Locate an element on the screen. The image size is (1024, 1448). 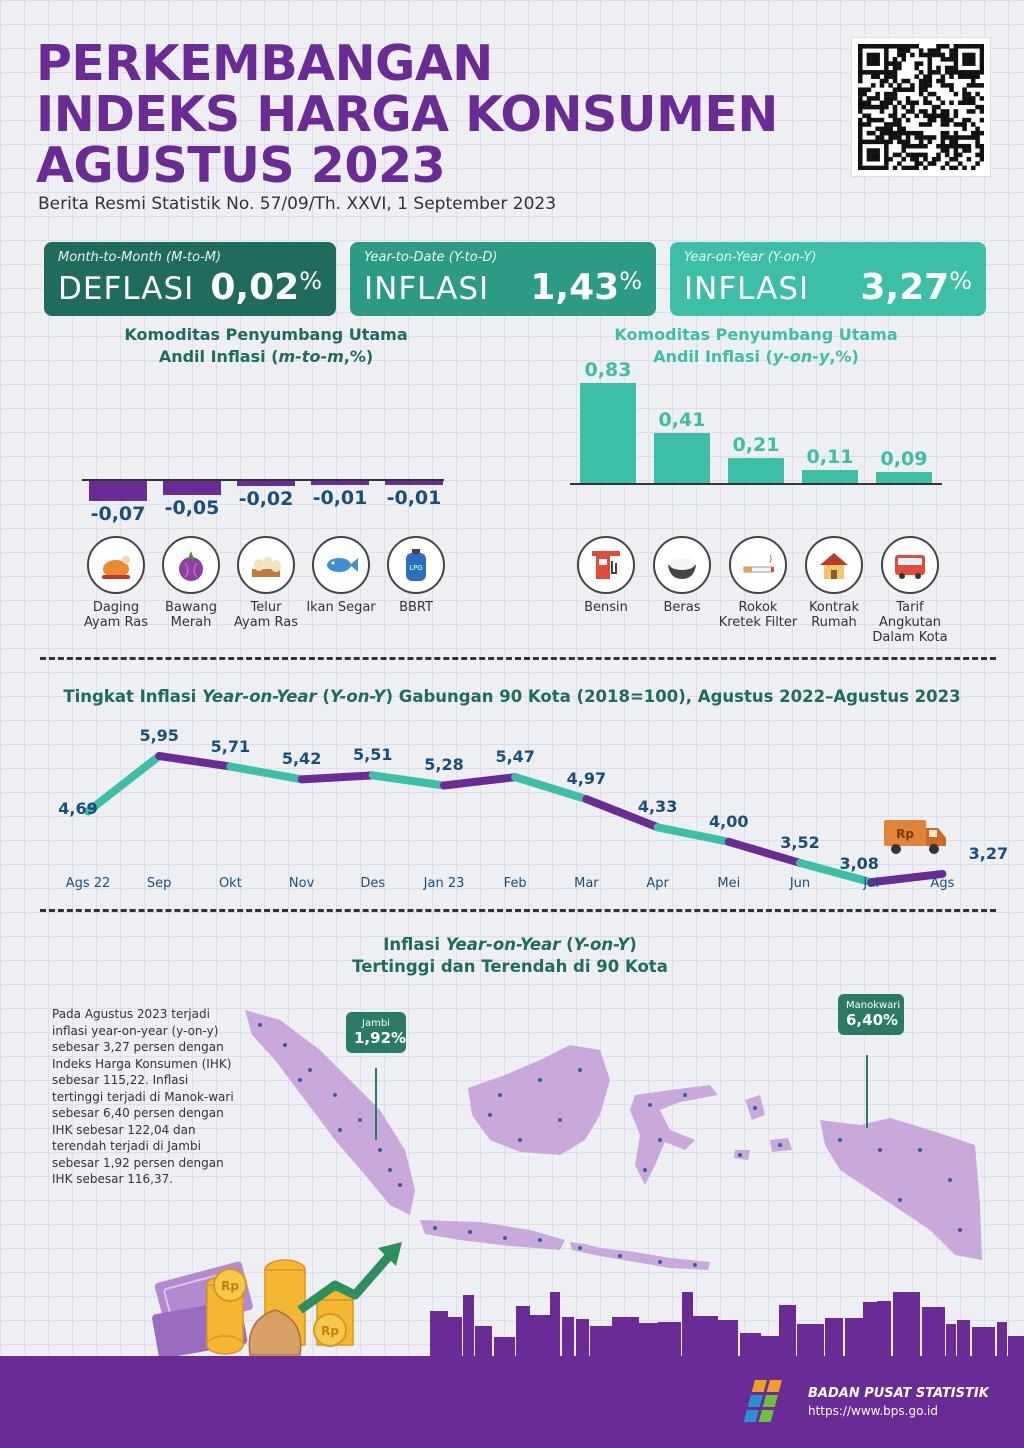
yoy-title-em: y-on-y is located at coordinates (801, 356).